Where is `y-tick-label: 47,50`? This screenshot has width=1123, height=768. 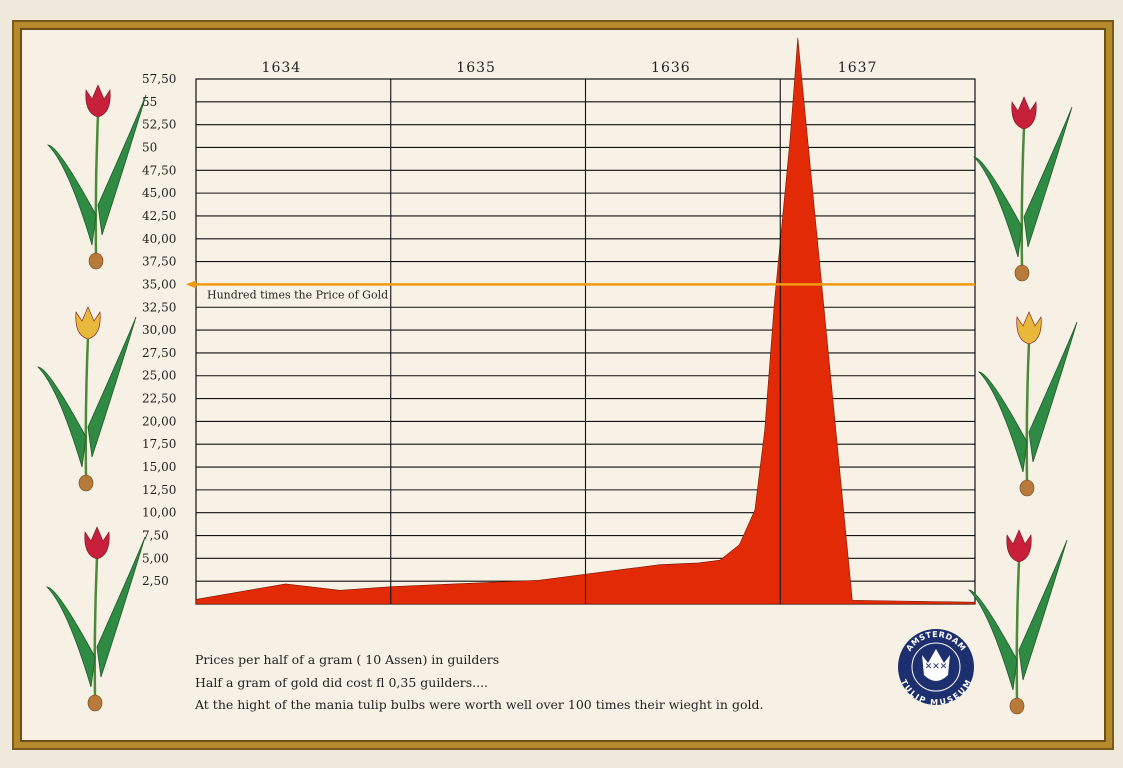
y-tick-label: 47,50 is located at coordinates (159, 170).